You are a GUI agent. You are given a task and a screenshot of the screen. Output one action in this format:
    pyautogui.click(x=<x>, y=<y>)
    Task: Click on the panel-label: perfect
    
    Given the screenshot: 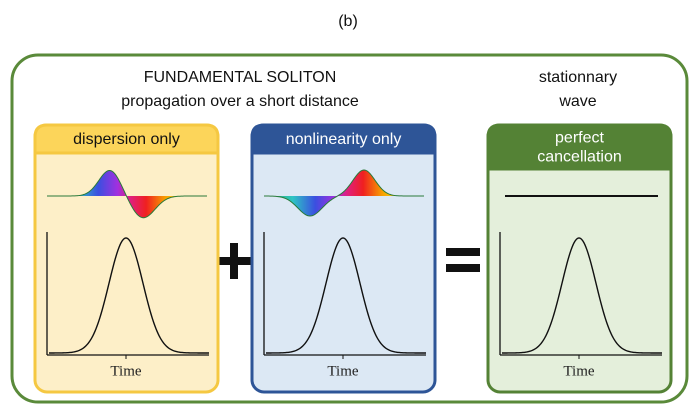 What is the action you would take?
    pyautogui.click(x=579, y=138)
    